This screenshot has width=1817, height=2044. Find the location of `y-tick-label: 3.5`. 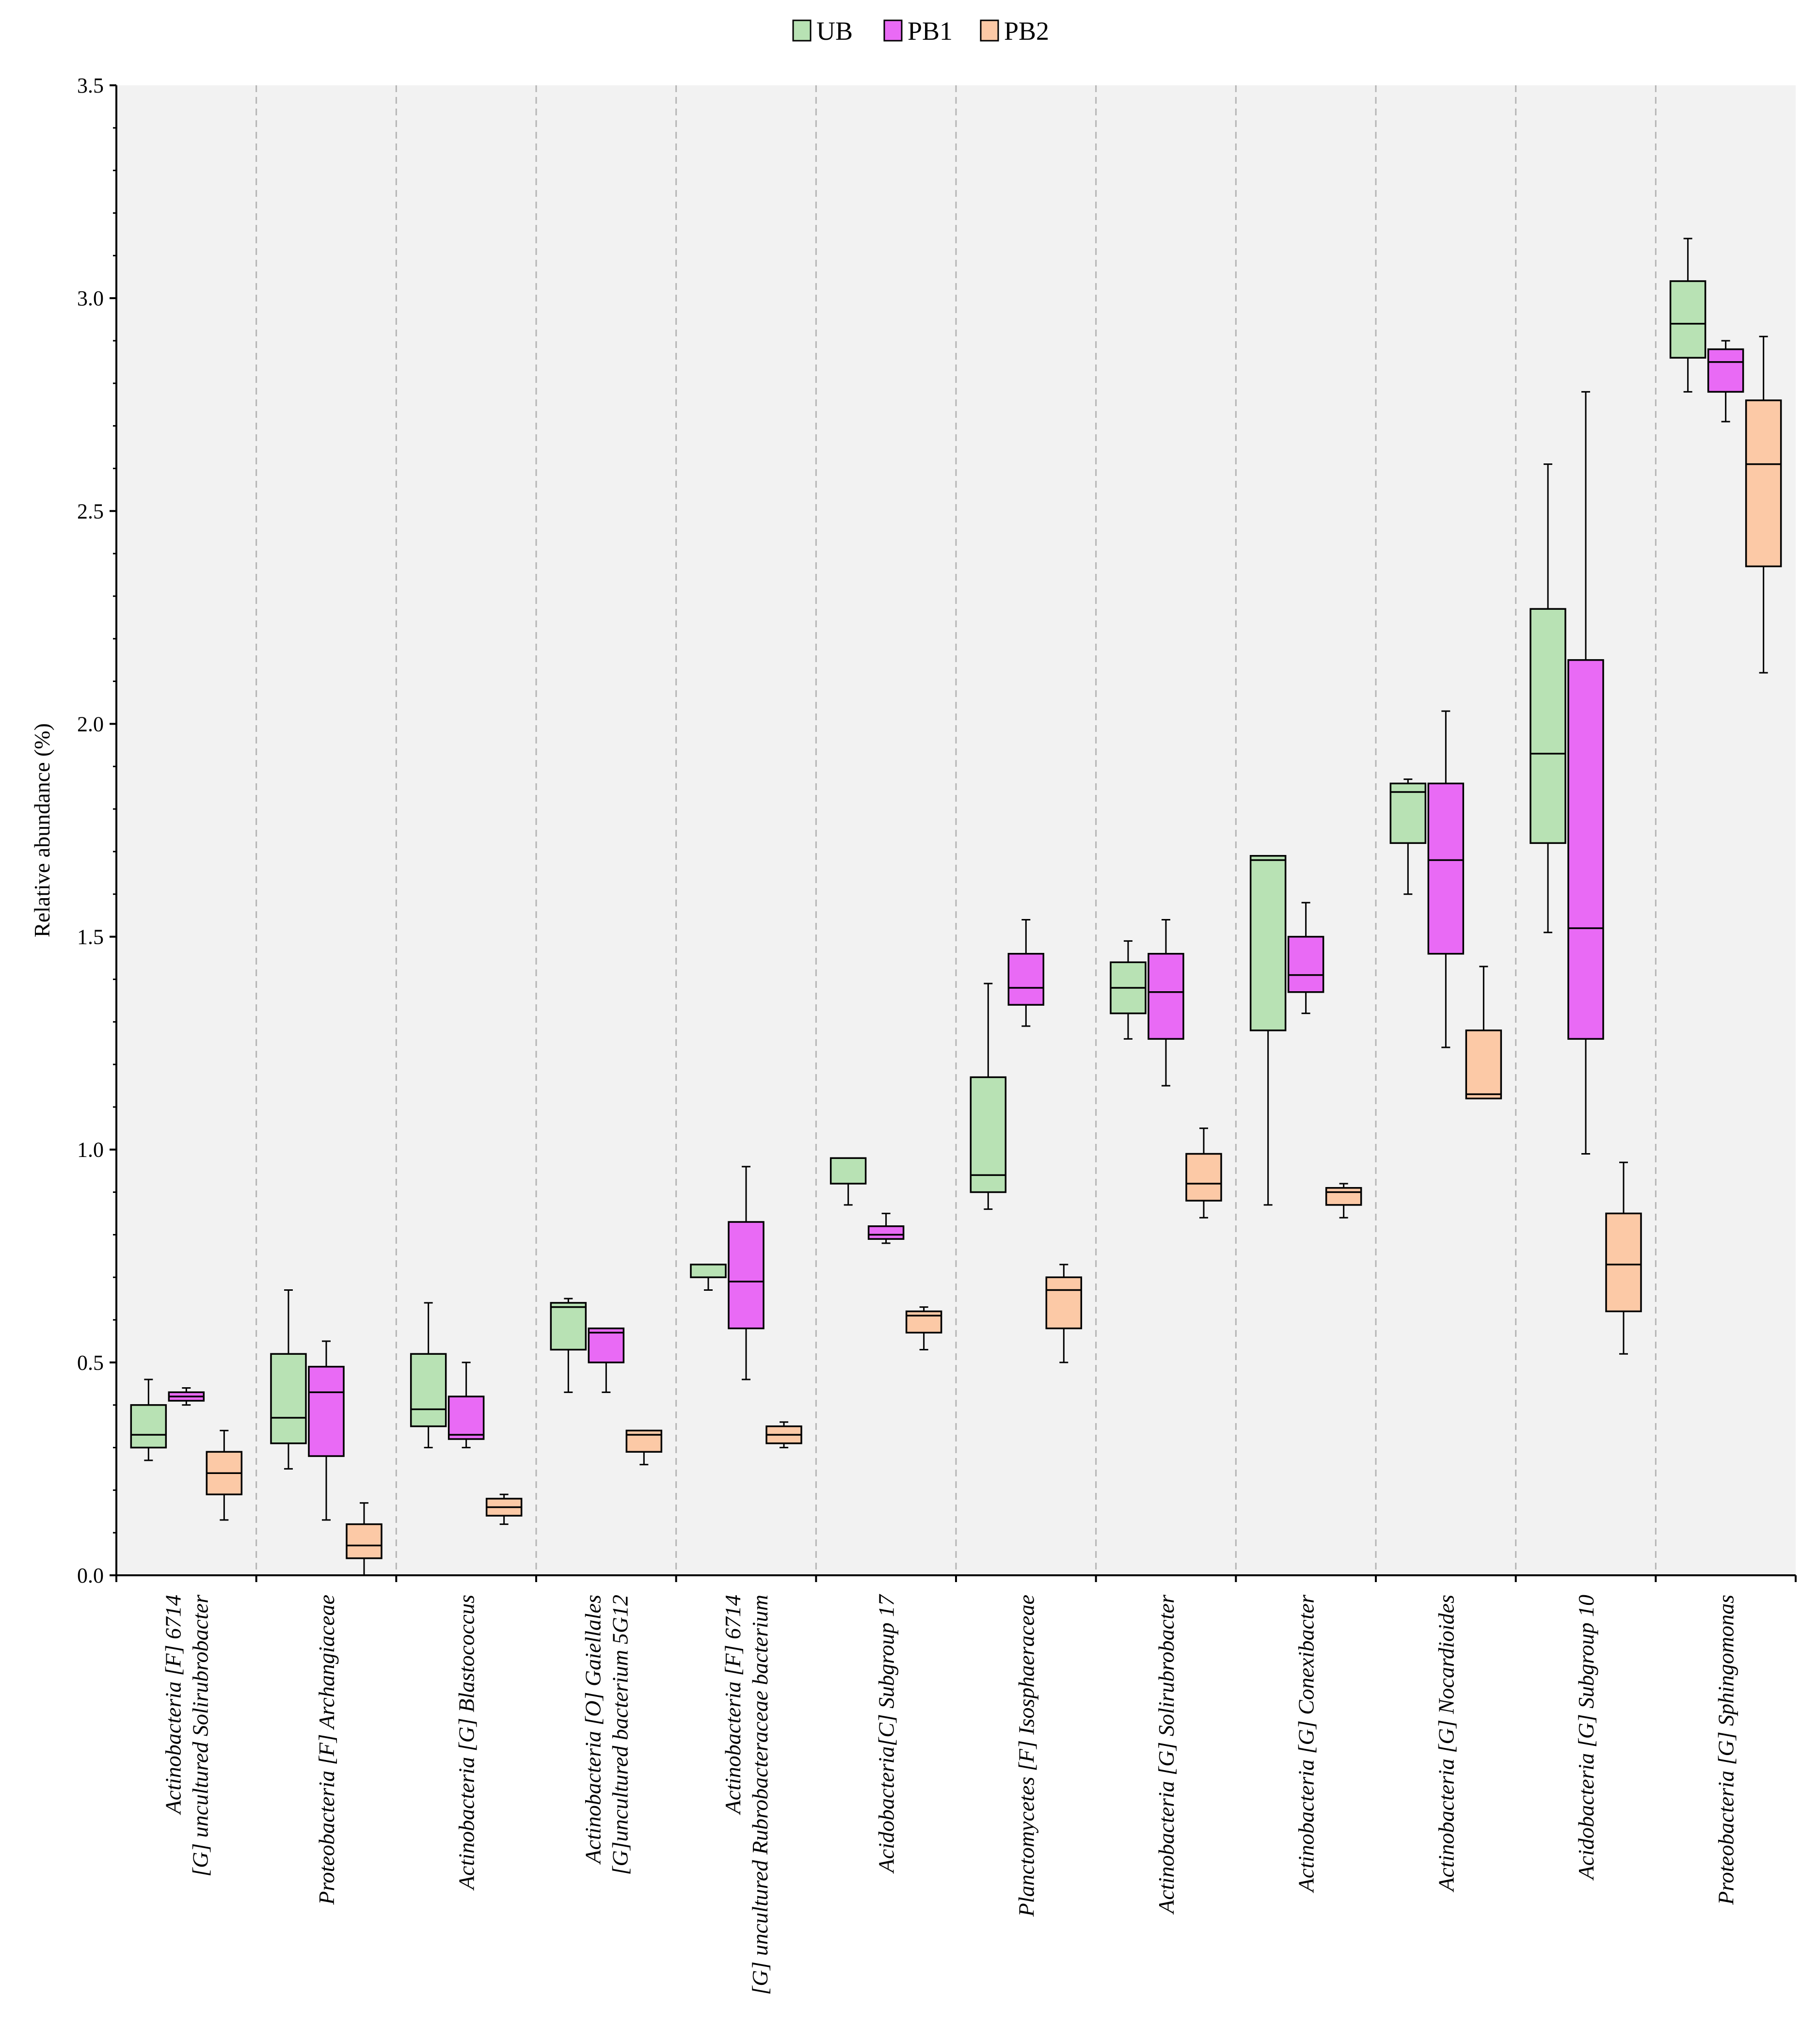

y-tick-label: 3.5 is located at coordinates (91, 85).